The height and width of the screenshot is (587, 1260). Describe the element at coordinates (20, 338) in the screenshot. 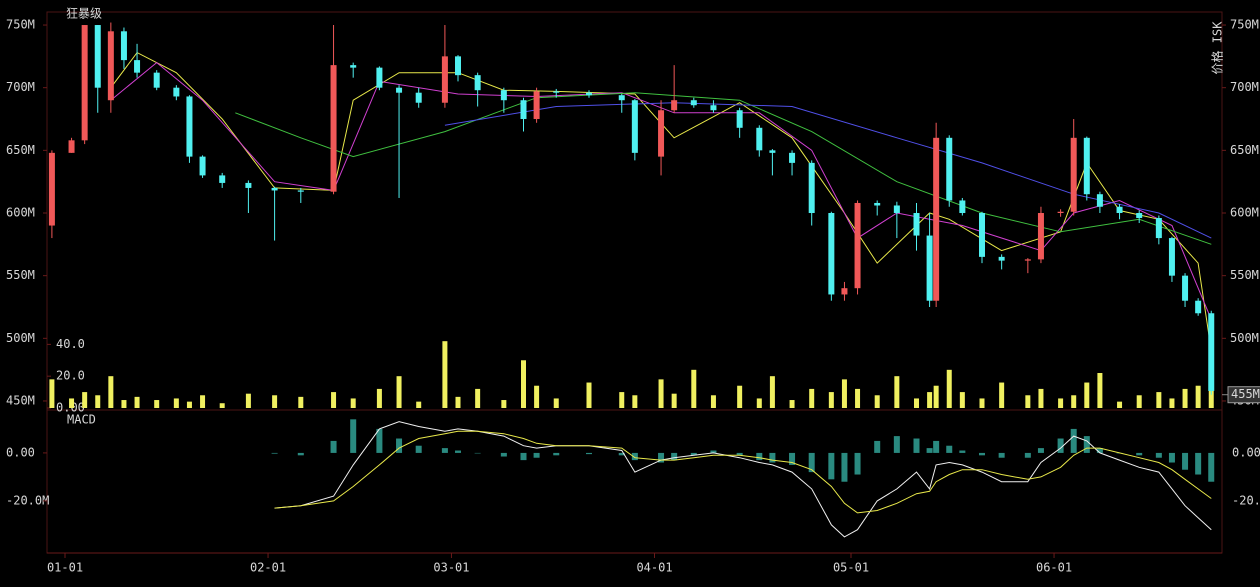

I see `y-tick-label: 500M` at that location.